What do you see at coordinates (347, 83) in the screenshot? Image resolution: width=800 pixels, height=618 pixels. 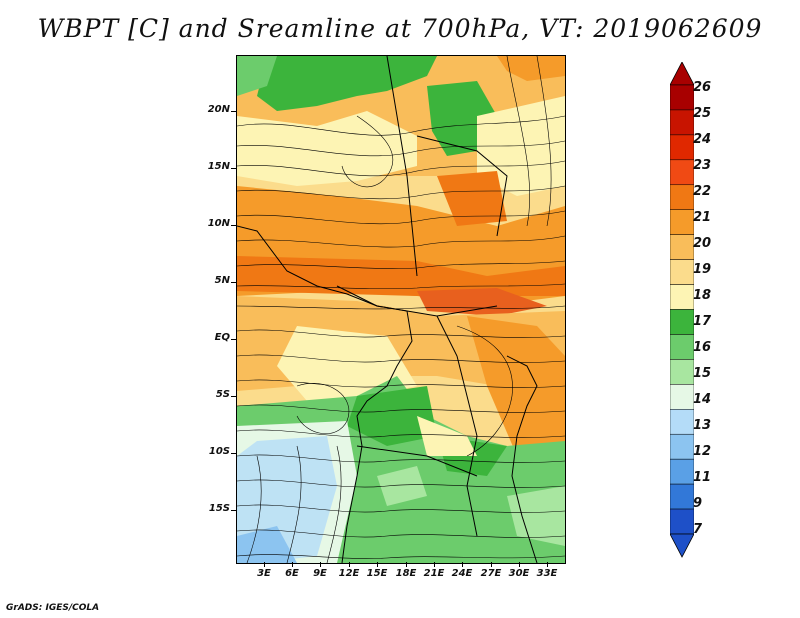 I see `green-patch-north` at bounding box center [347, 83].